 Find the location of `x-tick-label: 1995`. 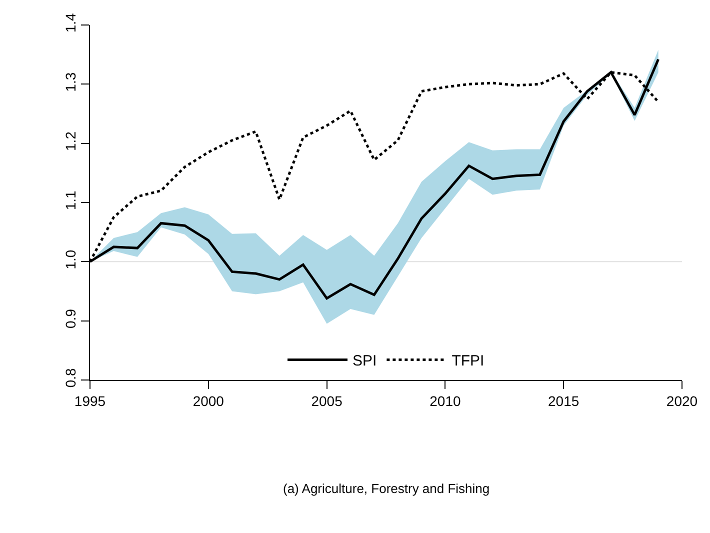

x-tick-label: 1995 is located at coordinates (90, 400).